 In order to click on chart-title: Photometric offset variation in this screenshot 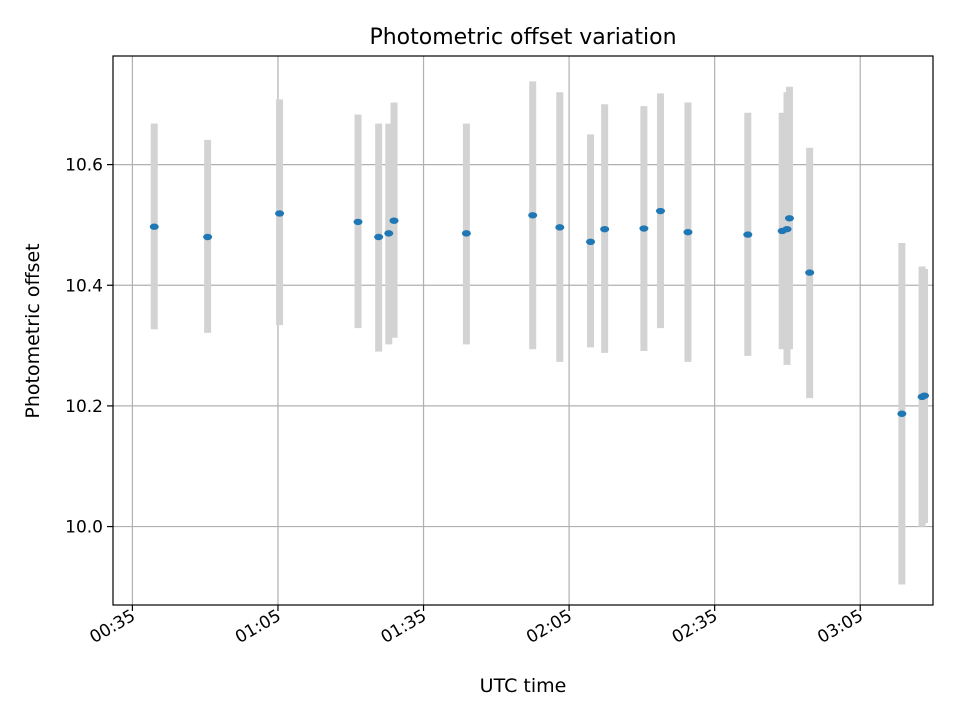, I will do `click(522, 37)`.